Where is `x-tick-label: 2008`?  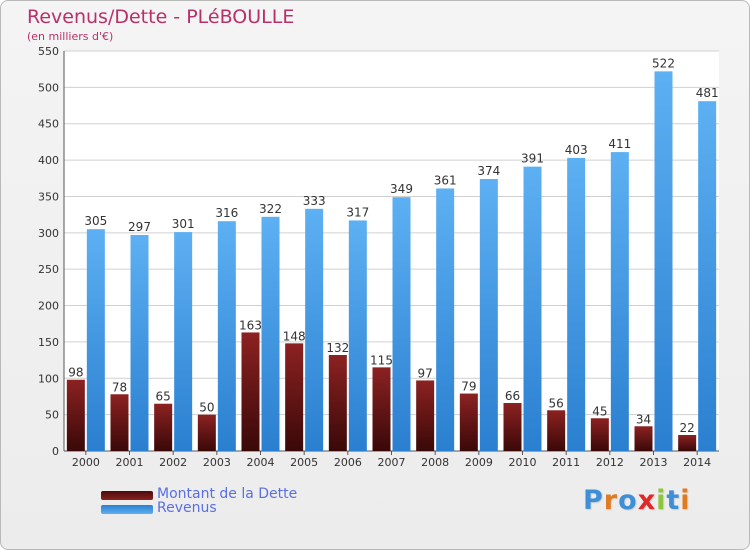
x-tick-label: 2008 is located at coordinates (435, 462).